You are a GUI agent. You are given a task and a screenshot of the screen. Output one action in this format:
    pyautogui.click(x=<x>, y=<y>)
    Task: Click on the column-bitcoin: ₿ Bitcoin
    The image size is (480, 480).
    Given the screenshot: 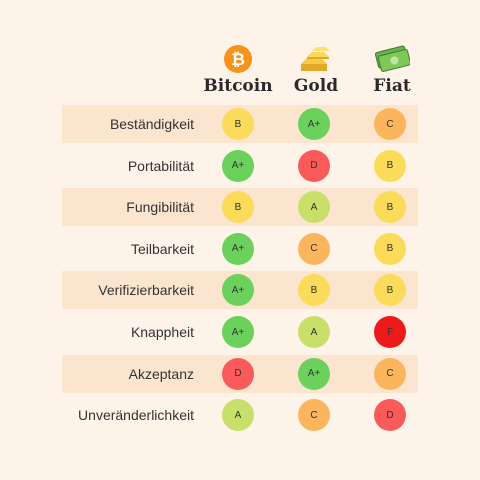 What is the action you would take?
    pyautogui.click(x=238, y=69)
    